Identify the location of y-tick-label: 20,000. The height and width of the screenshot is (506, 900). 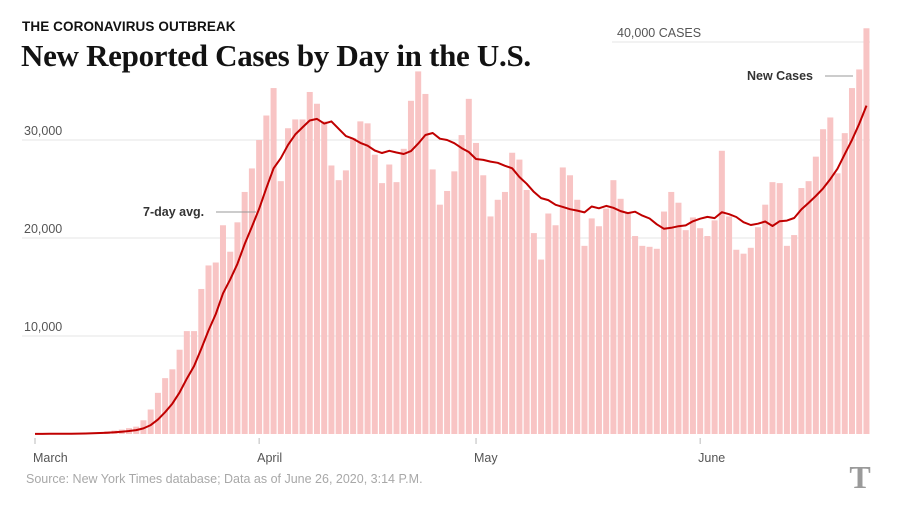
(43, 229).